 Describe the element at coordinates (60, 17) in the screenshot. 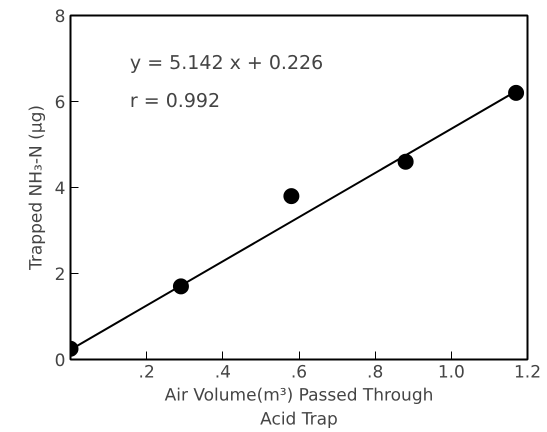

I see `y-tick-label: 8` at that location.